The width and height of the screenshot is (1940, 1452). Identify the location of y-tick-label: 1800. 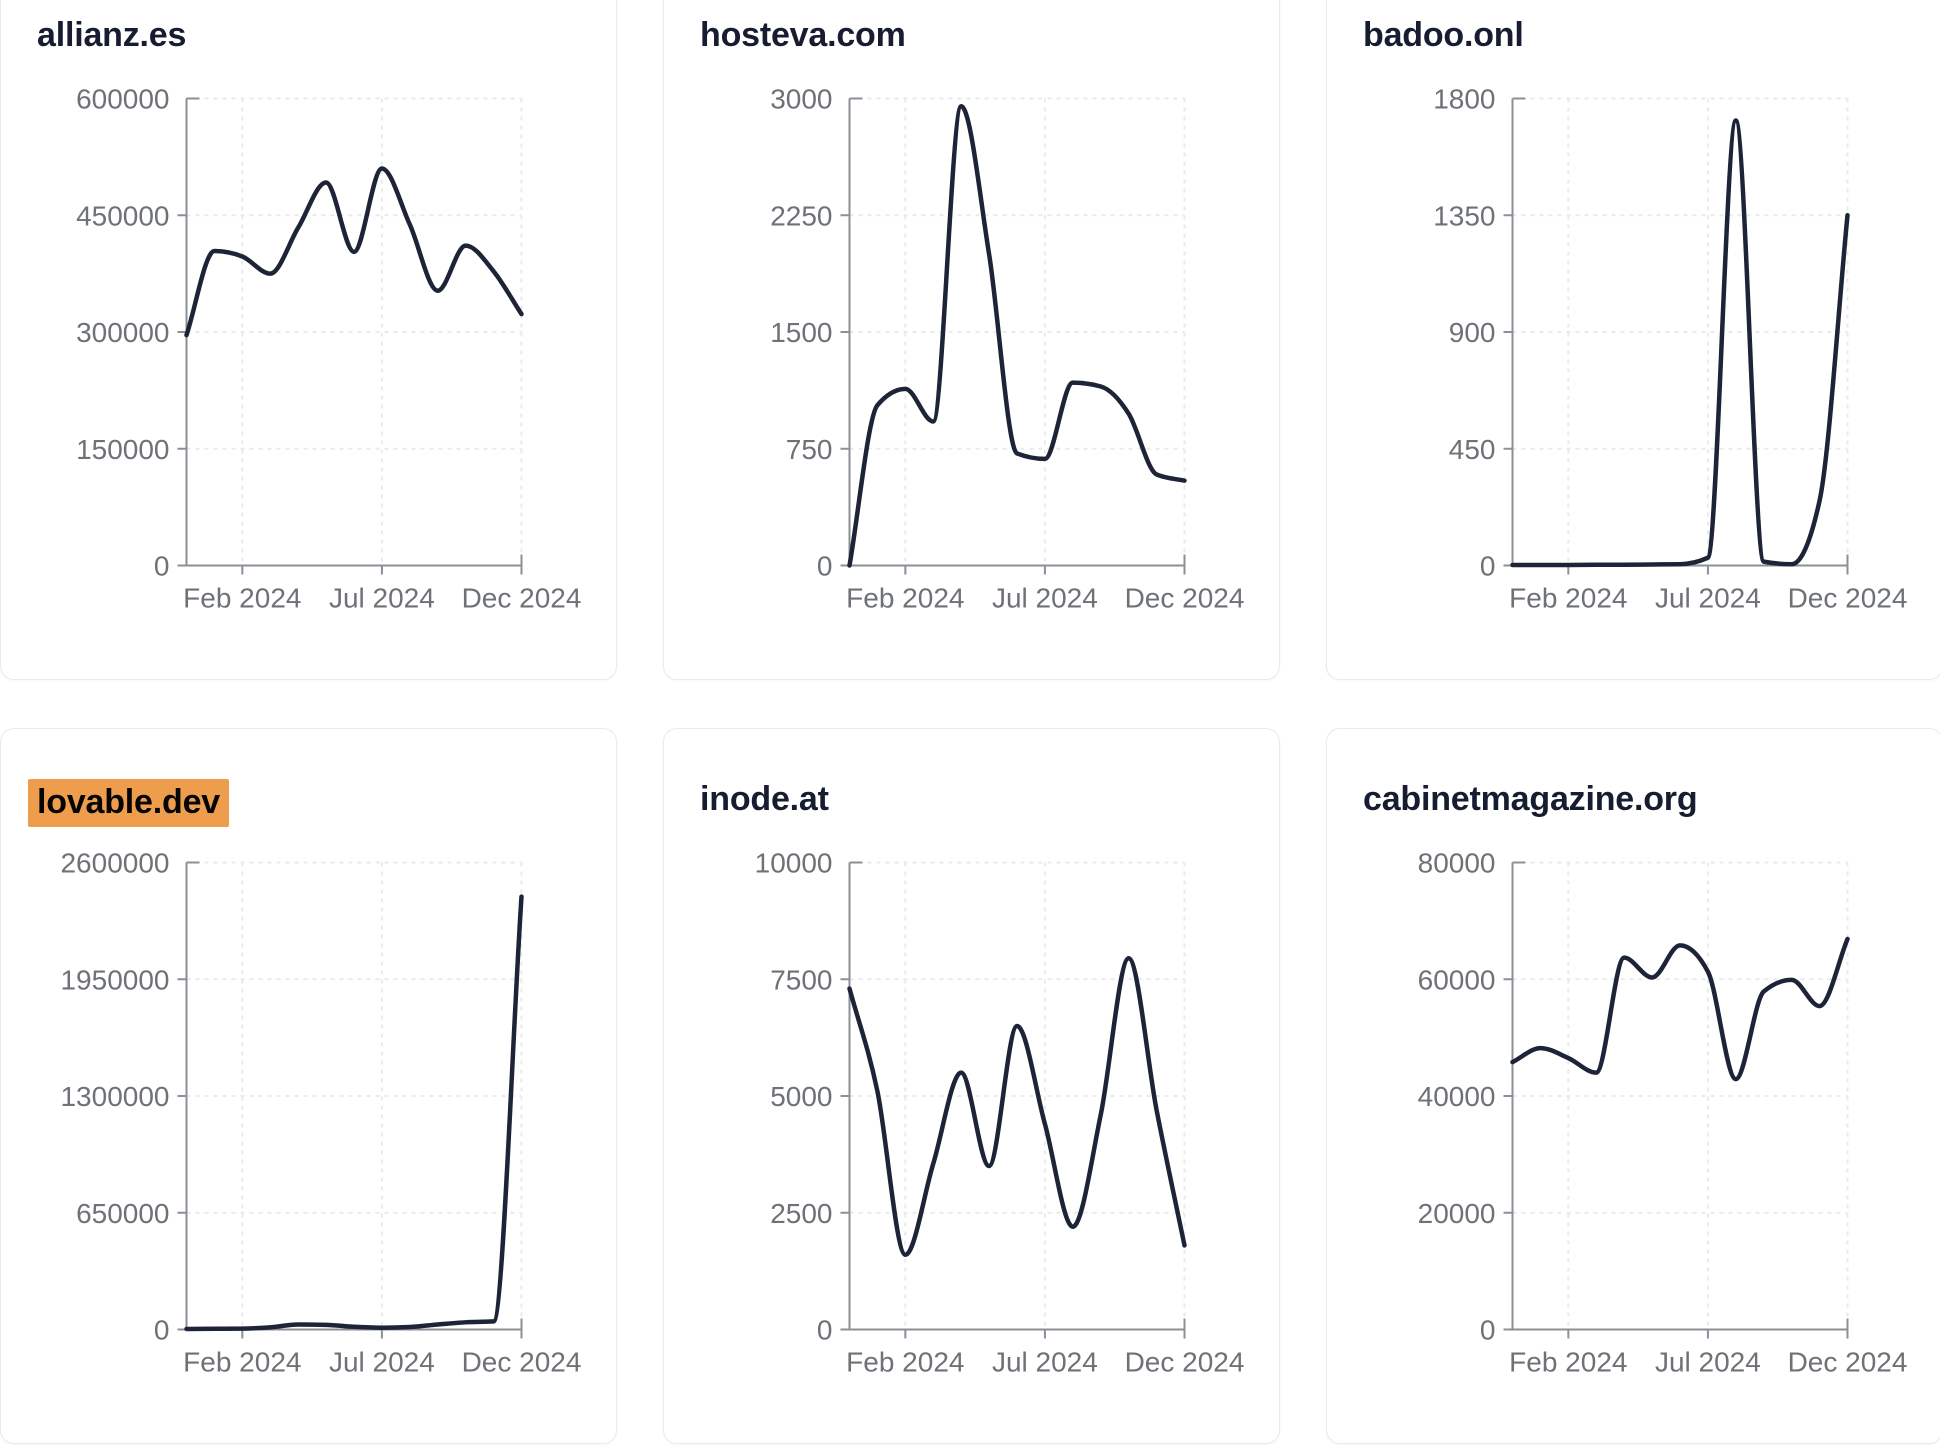
(1464, 99).